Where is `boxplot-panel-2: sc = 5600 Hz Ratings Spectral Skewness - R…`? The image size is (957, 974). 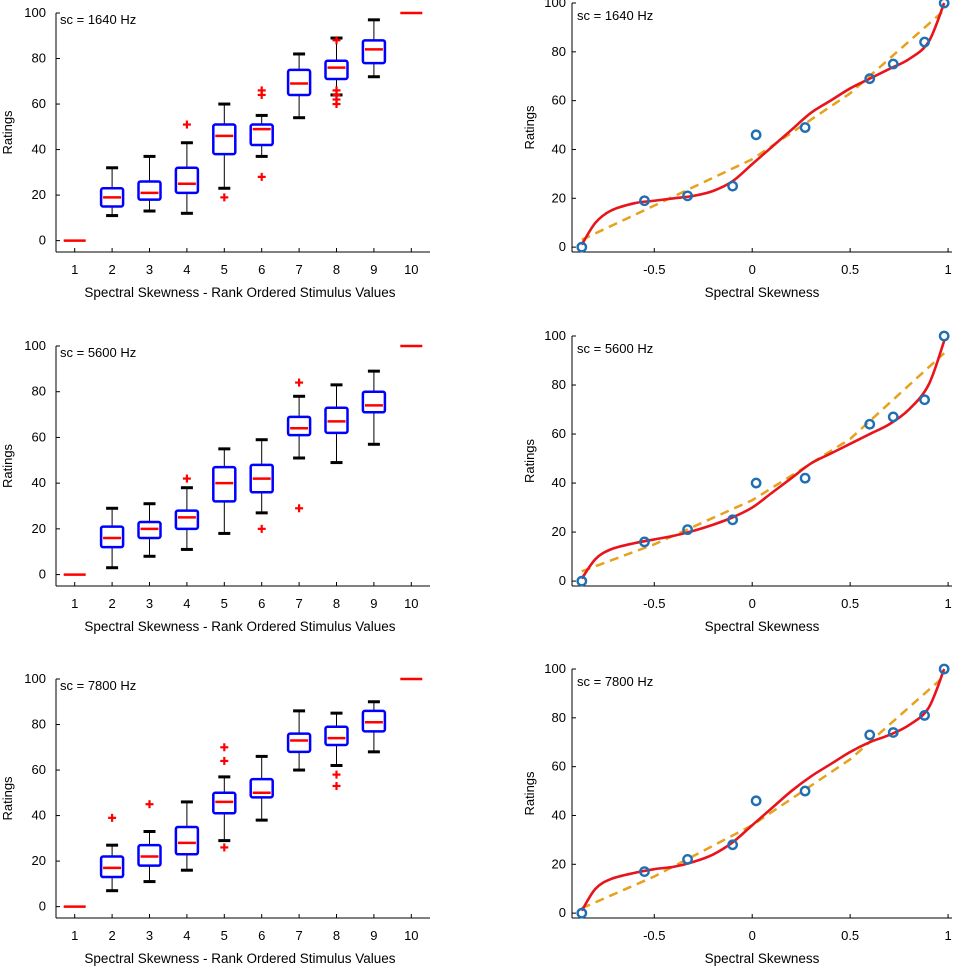
boxplot-panel-2: sc = 5600 Hz Ratings Spectral Skewness - R… is located at coordinates (215, 486).